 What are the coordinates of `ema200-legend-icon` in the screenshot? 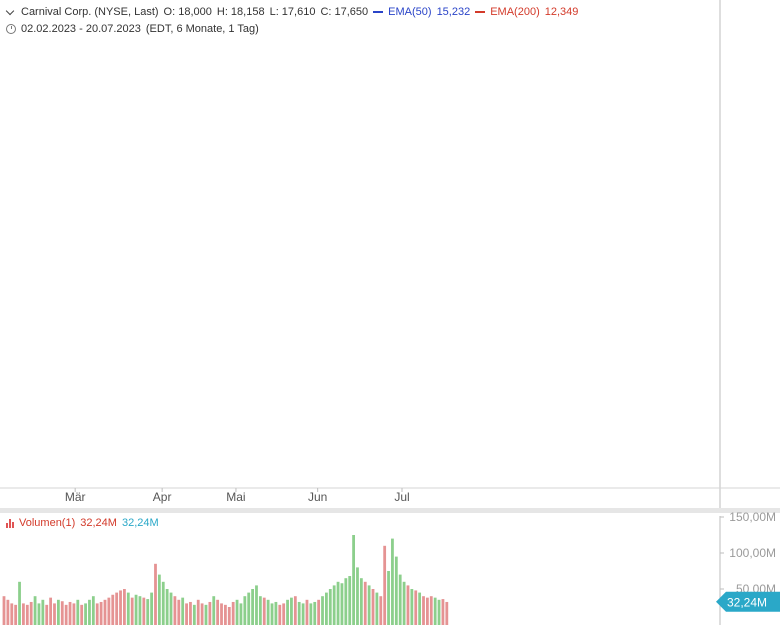 It's located at (480, 12).